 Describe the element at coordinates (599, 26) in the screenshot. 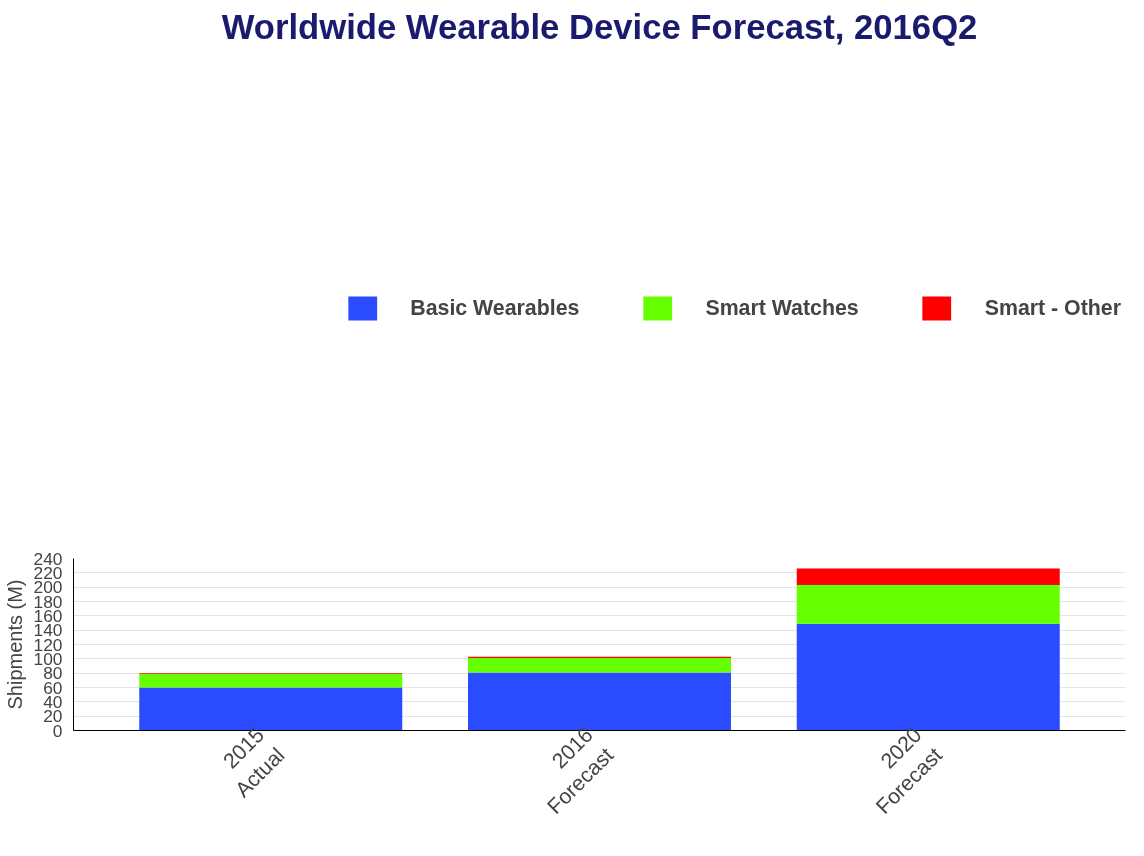

I see `chart-title: Worldwide Wearable Device Forecast, 2016Q2` at that location.